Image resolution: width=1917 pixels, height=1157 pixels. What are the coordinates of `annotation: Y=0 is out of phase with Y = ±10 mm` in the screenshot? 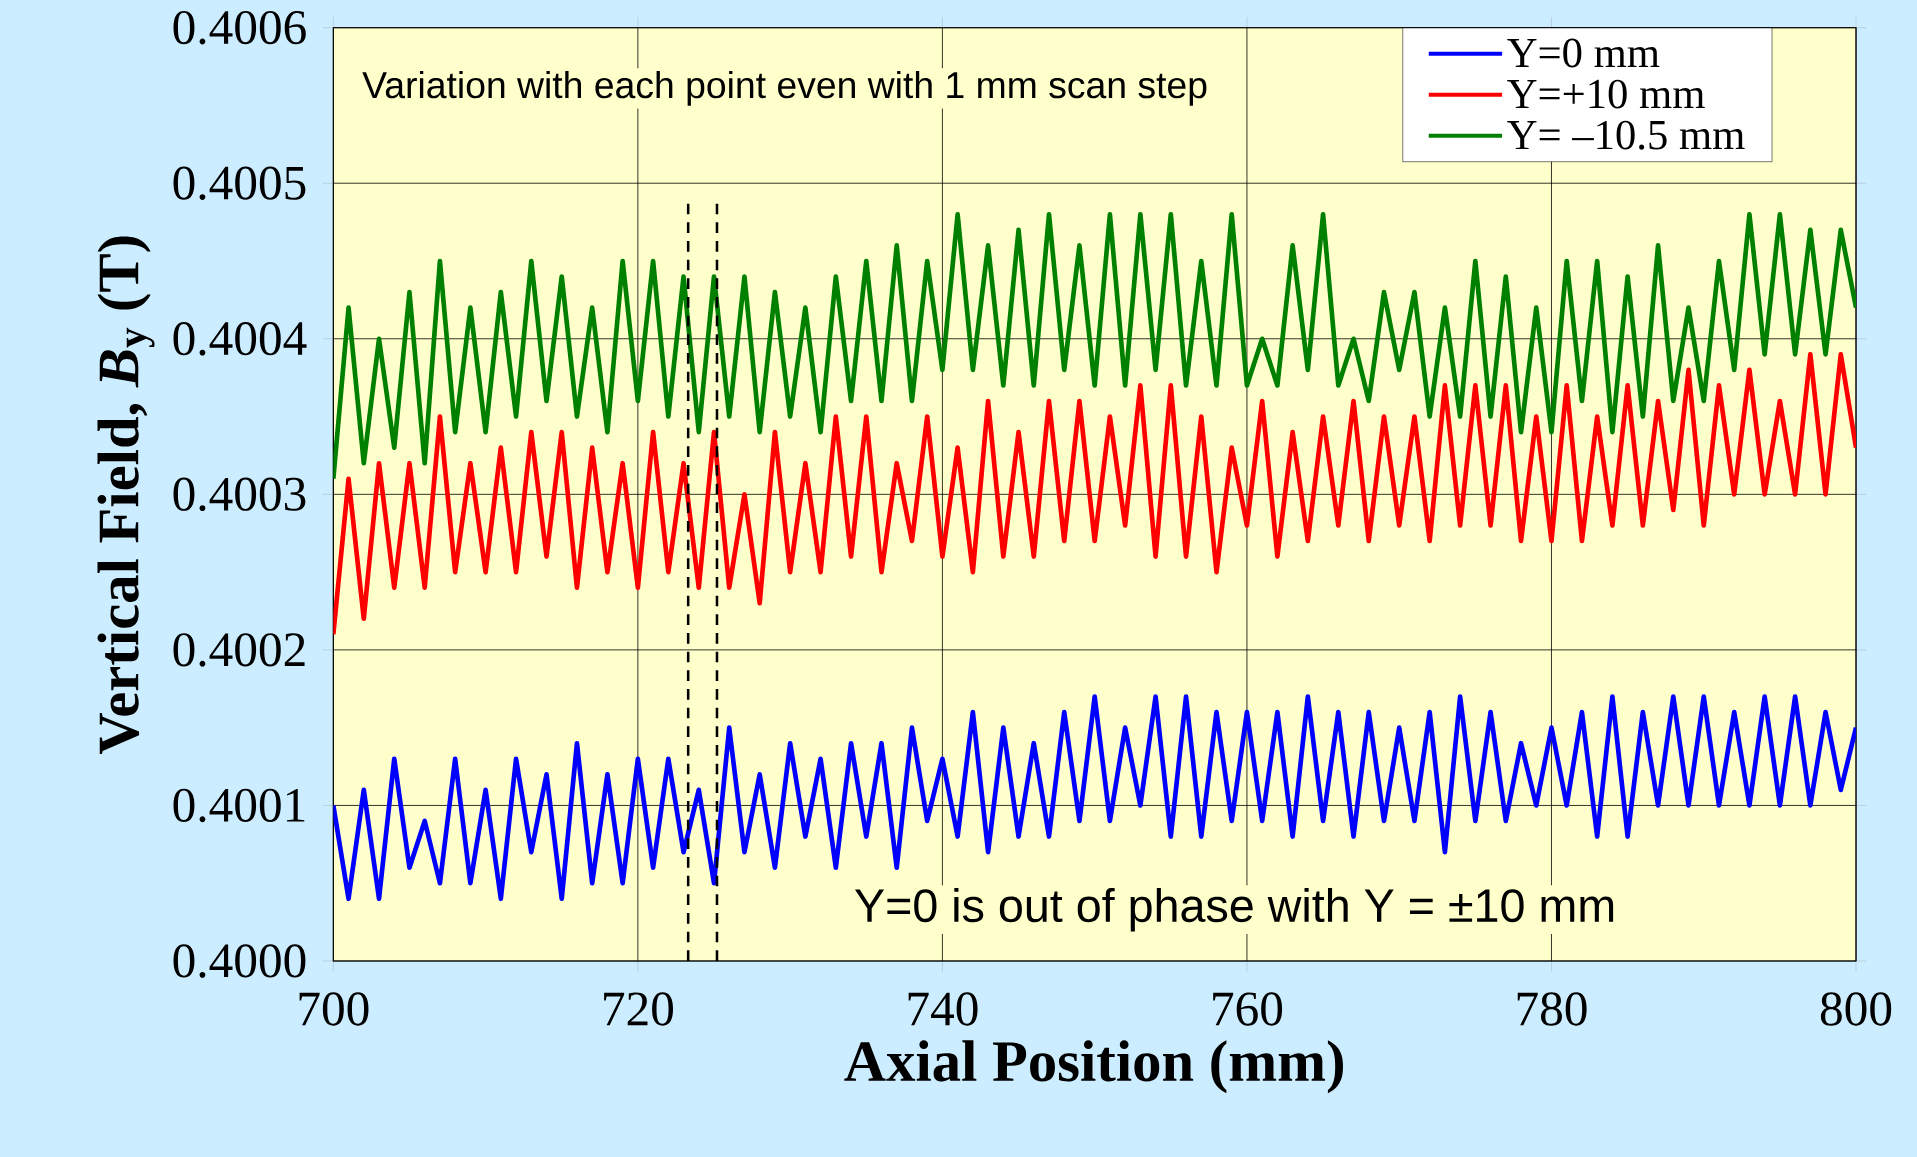 It's located at (1234, 909).